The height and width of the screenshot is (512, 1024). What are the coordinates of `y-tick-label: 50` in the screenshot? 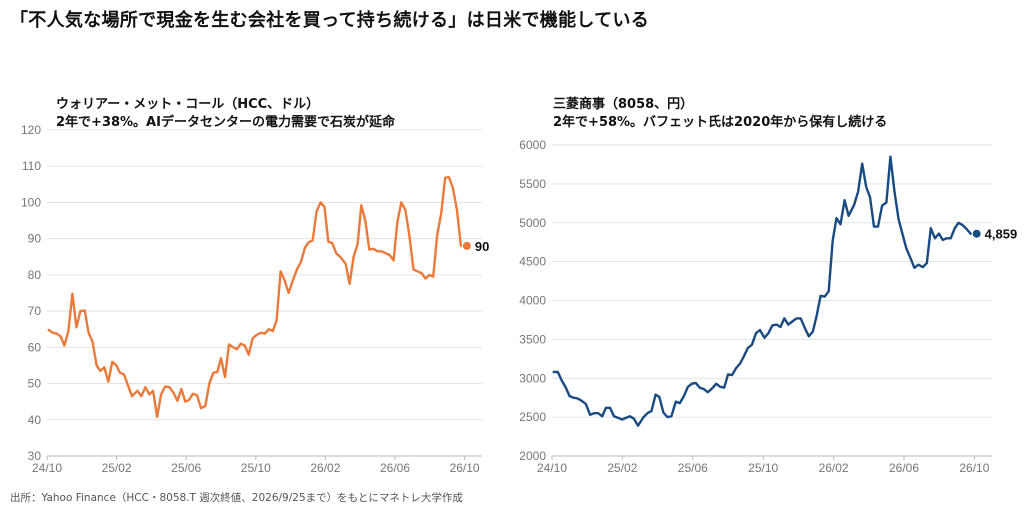 It's located at (35, 384).